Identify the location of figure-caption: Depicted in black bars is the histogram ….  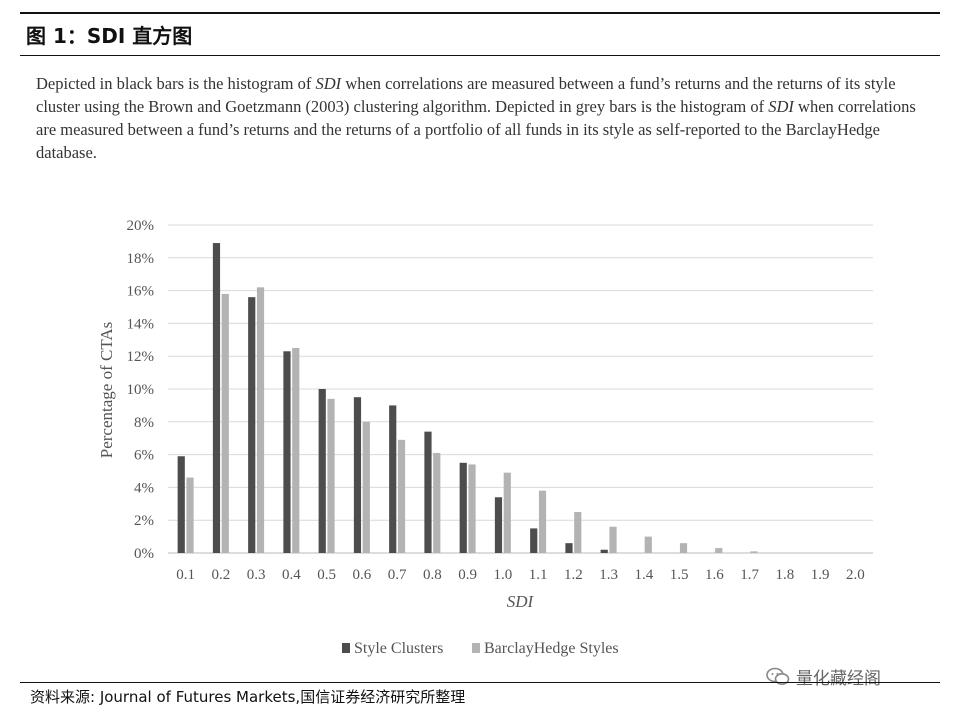
(486, 118).